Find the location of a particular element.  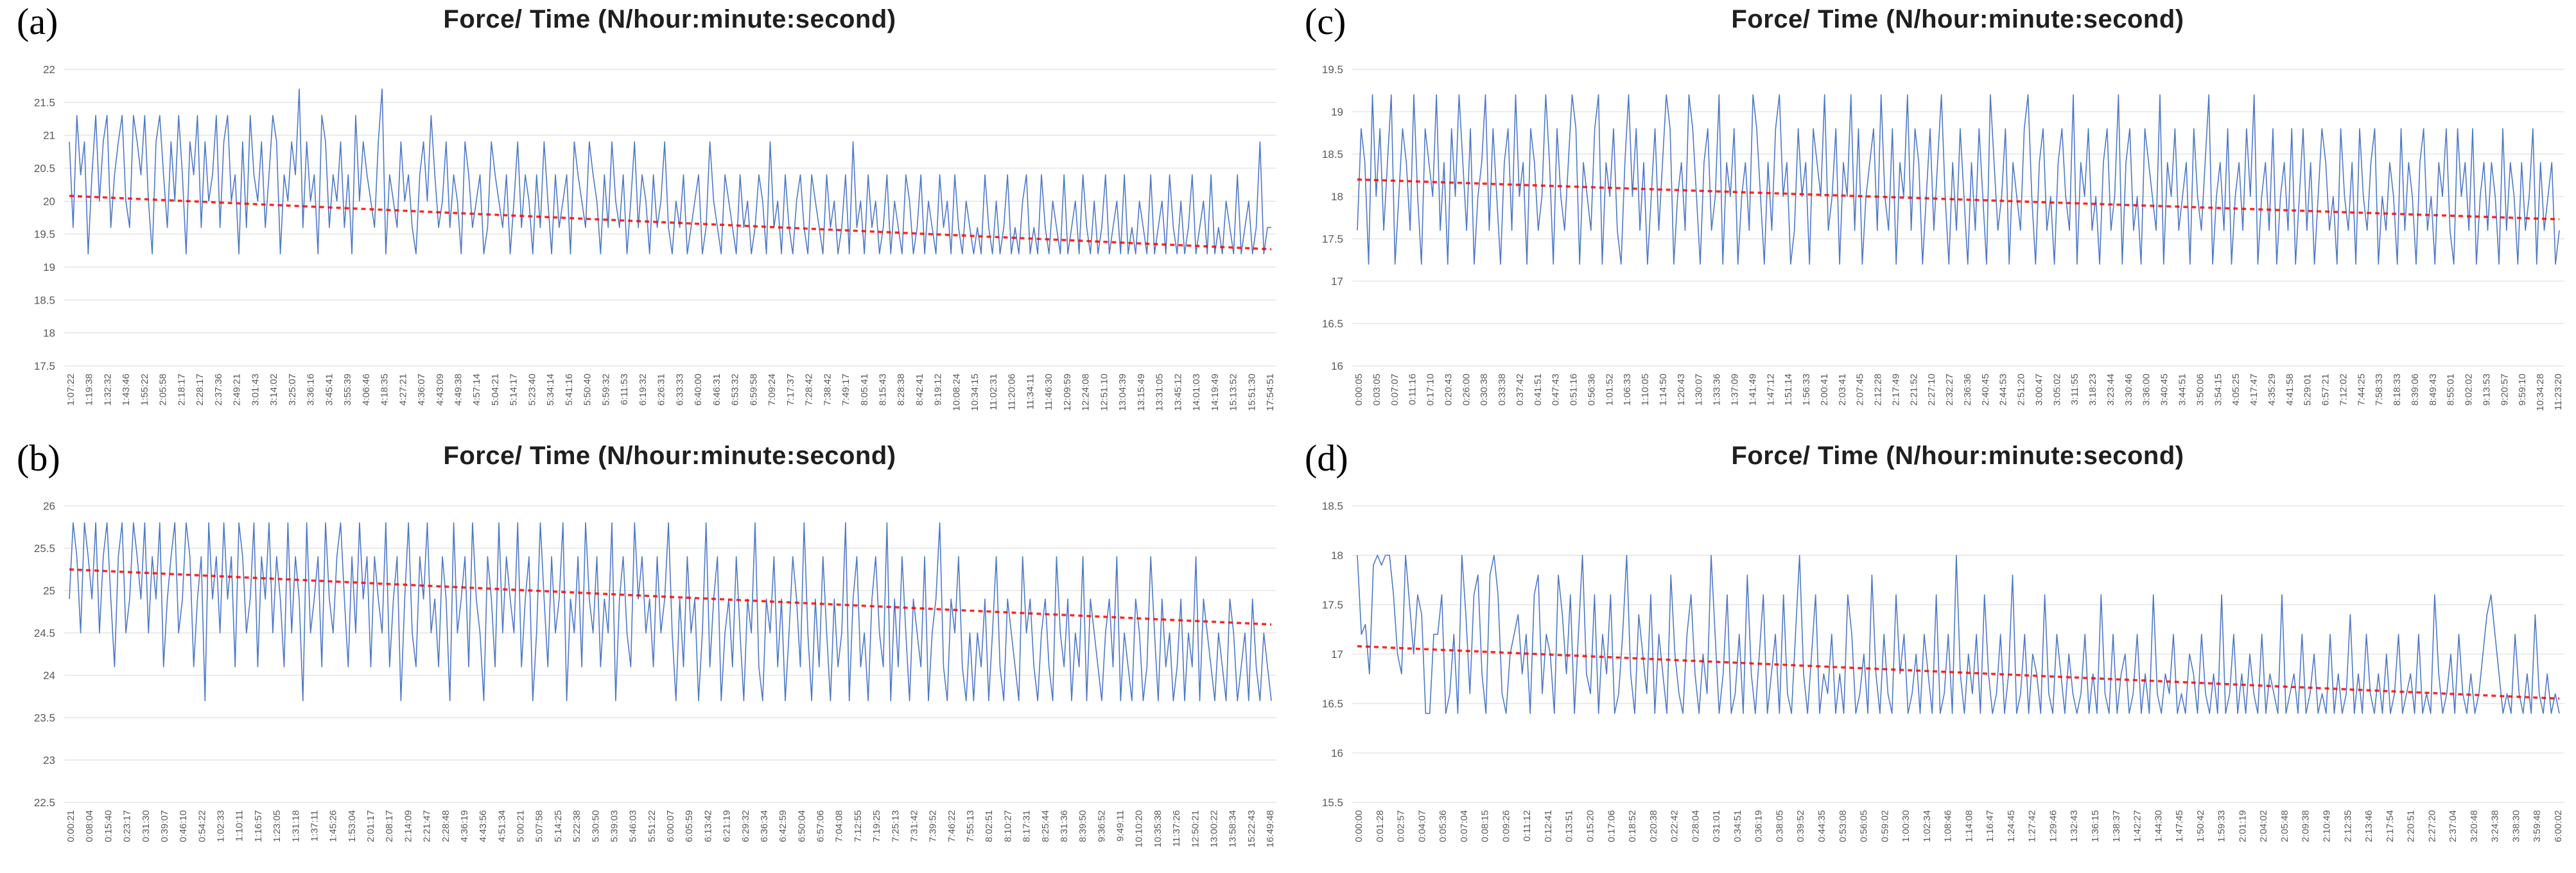

x-axis-tick-label: 12:24:08 is located at coordinates (1086, 393).